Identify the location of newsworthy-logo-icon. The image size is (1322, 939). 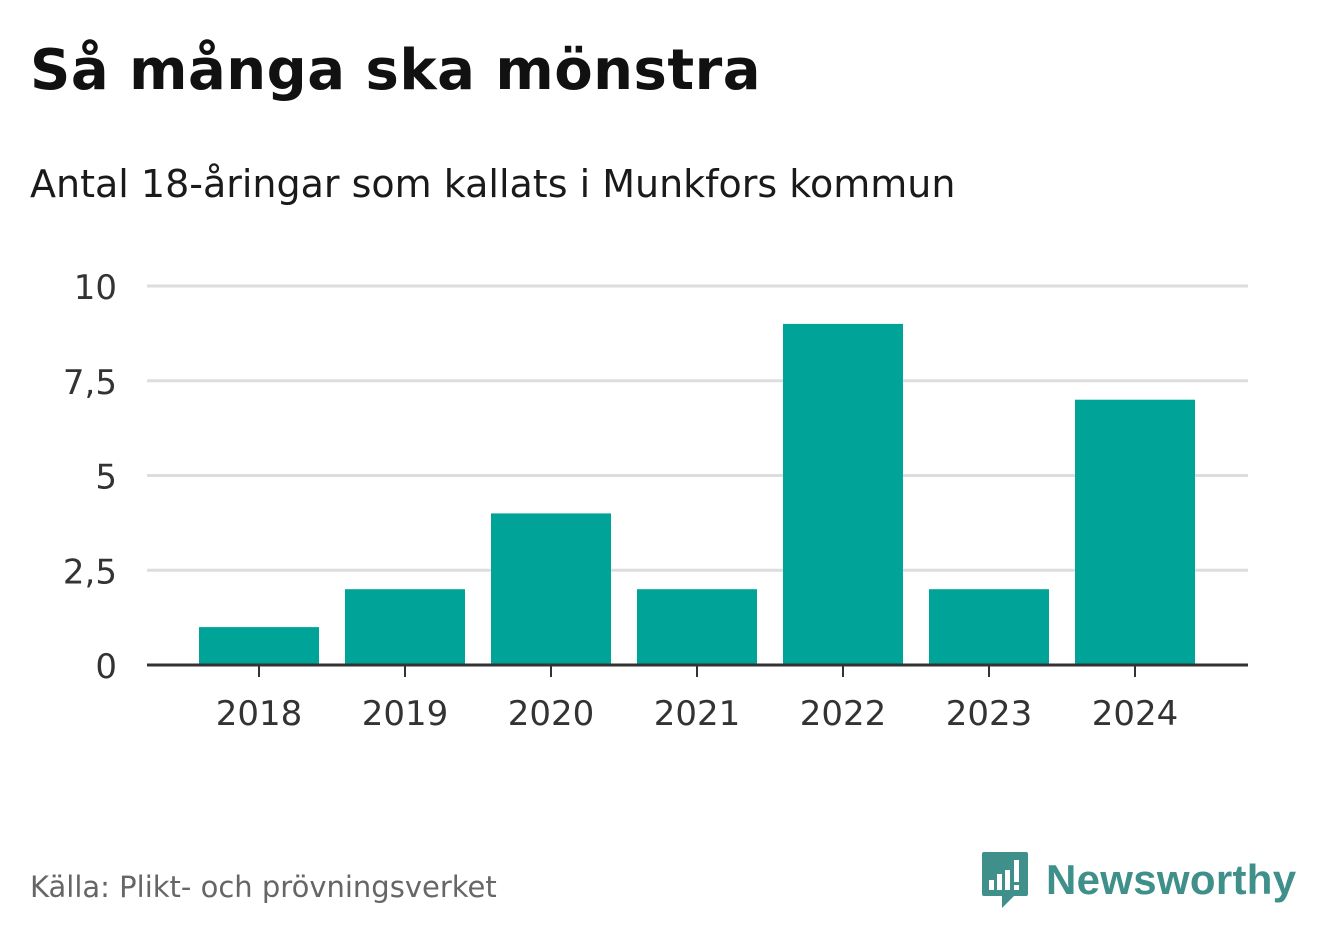
(1005, 880).